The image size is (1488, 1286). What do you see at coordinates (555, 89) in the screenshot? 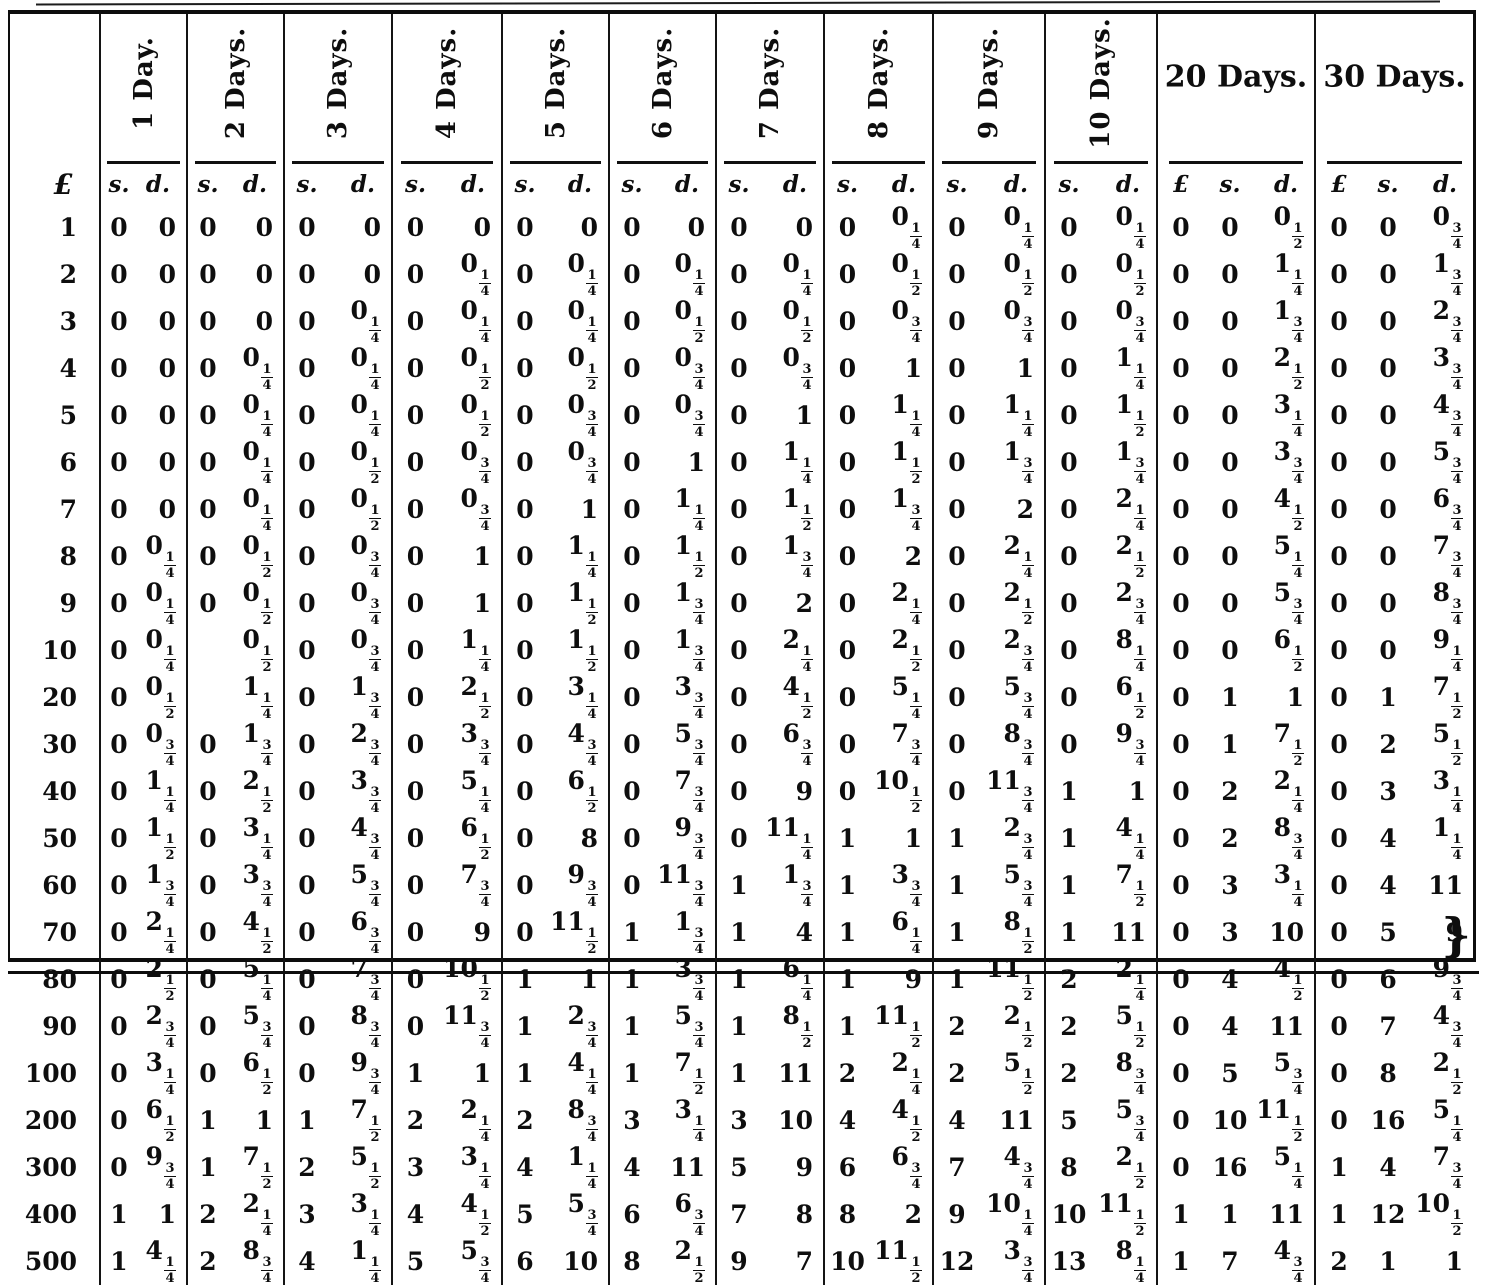
I see `column-header-5-days: 5 Days.` at bounding box center [555, 89].